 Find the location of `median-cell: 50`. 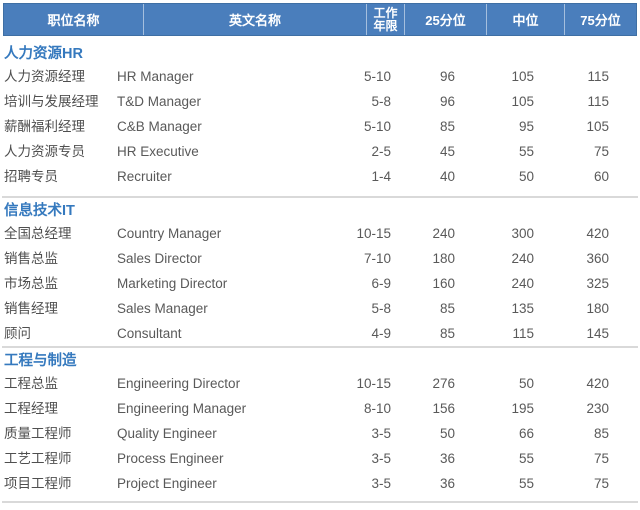

median-cell: 50 is located at coordinates (526, 383).